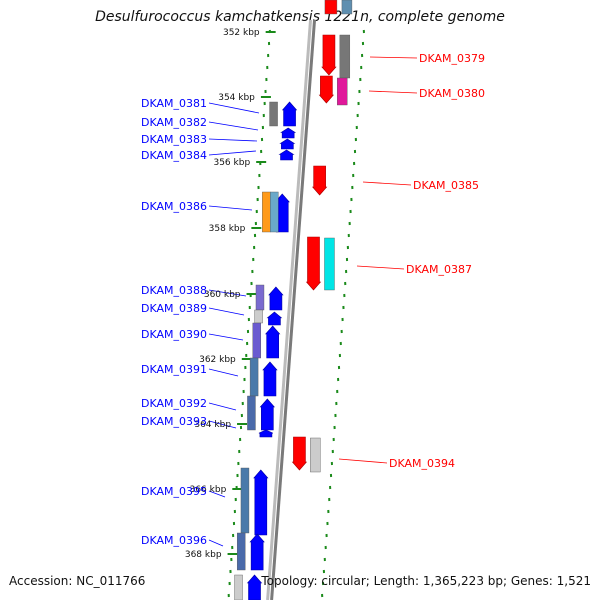 This screenshot has width=600, height=600. I want to click on left-gene-label: DKAM_0388, so click(174, 290).